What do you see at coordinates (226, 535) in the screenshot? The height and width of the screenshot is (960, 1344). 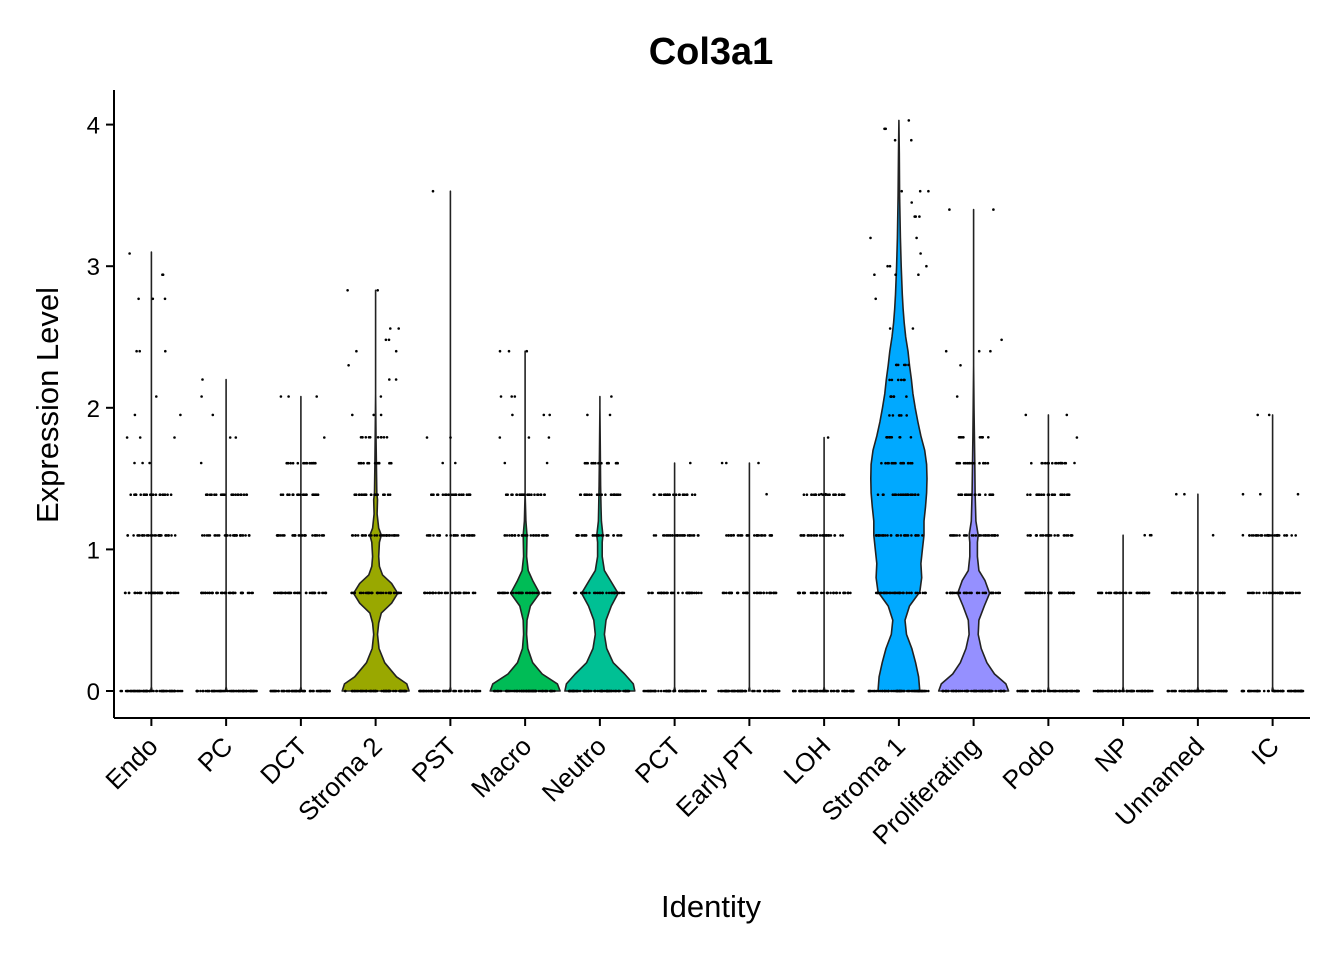 I see `violin-group-pc` at bounding box center [226, 535].